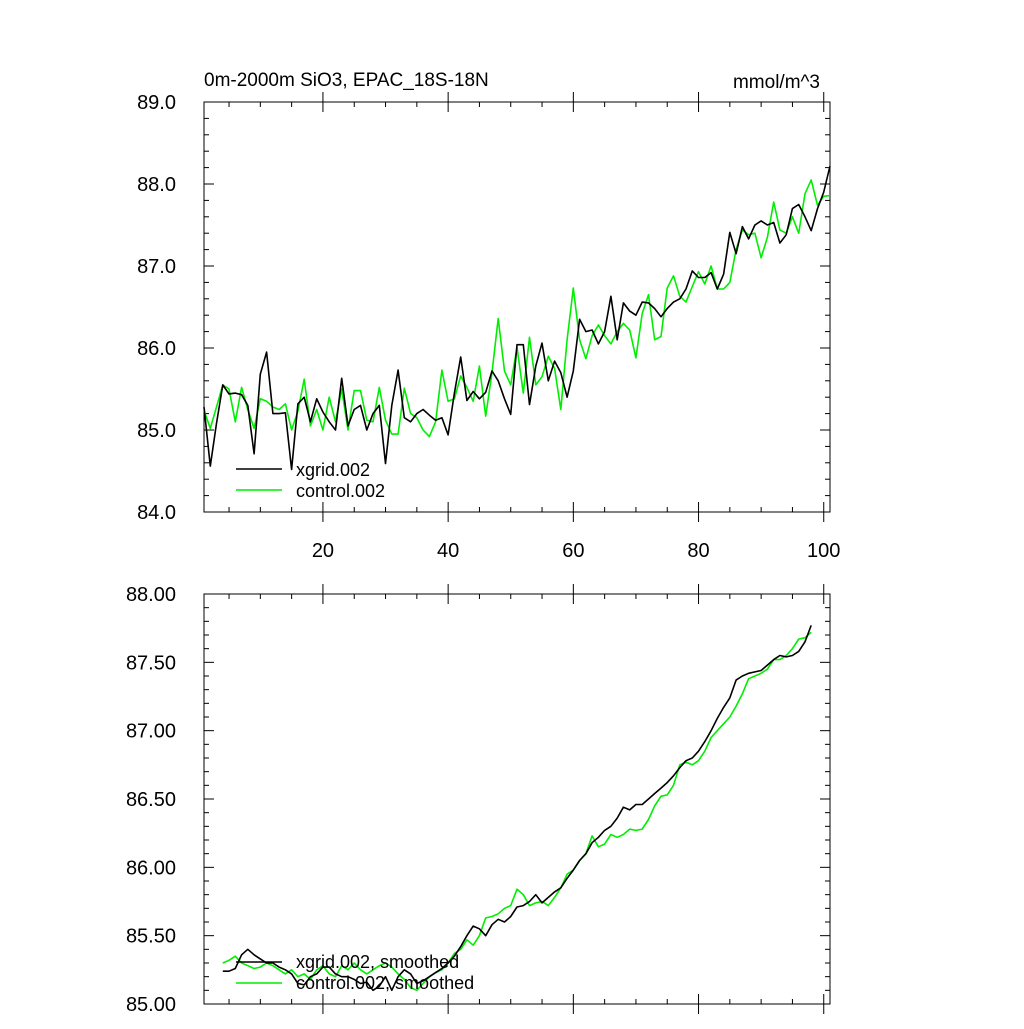 This screenshot has height=1029, width=1024. I want to click on legend-label-xgrid: xgrid.002, so click(333, 470).